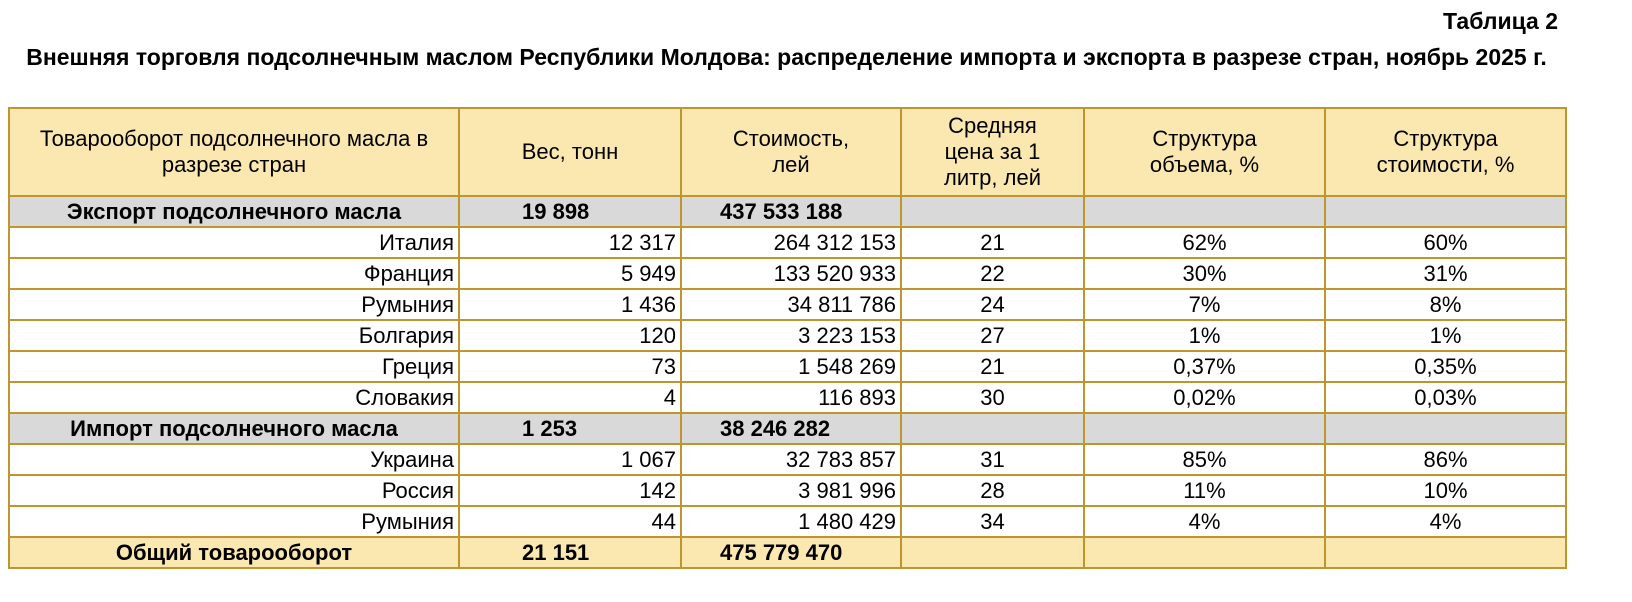  I want to click on table-cell: Экспорт подсолнечного масла, so click(234, 211).